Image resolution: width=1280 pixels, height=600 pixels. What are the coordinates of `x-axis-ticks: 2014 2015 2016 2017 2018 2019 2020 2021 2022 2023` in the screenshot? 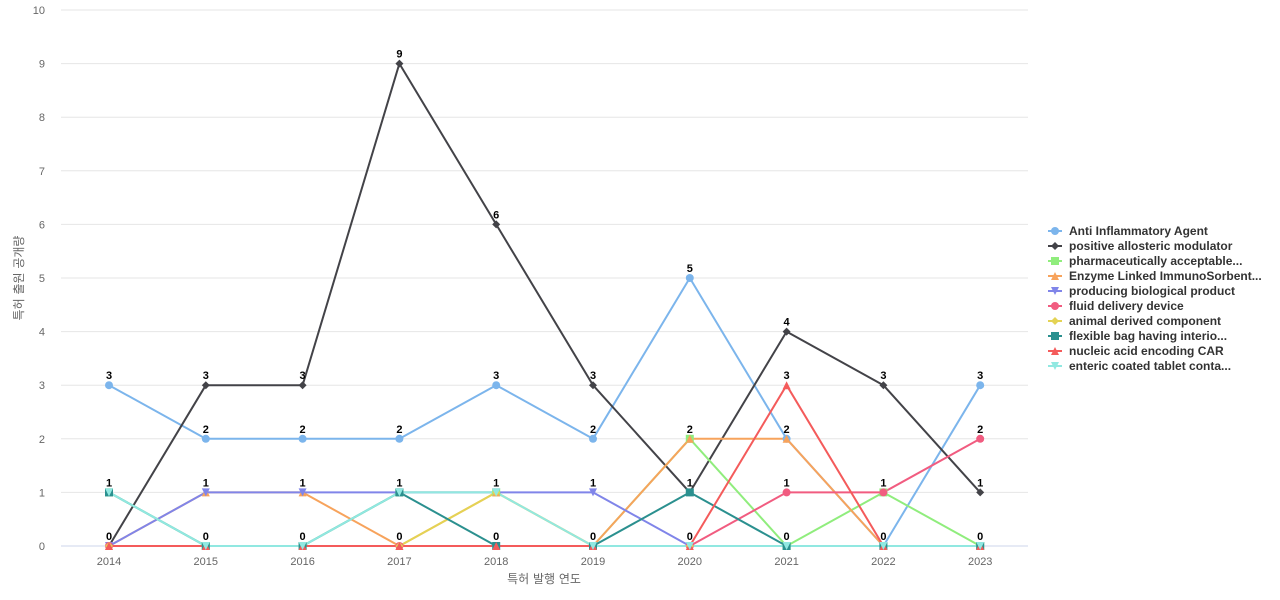 It's located at (545, 562).